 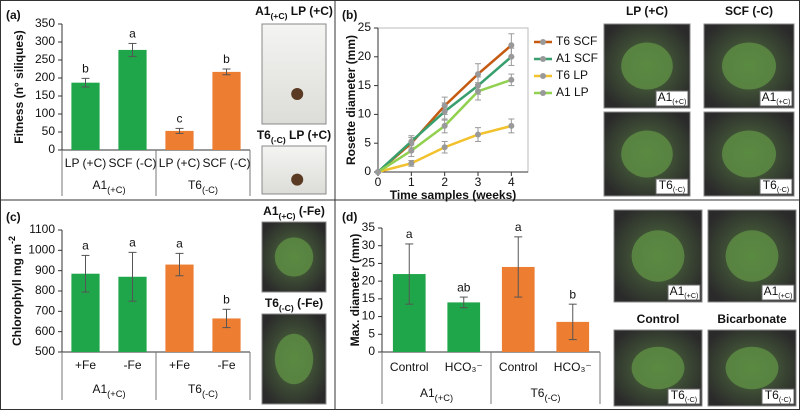 I want to click on y-axis-label: Chlorophyll mg m-2, so click(x=15, y=291).